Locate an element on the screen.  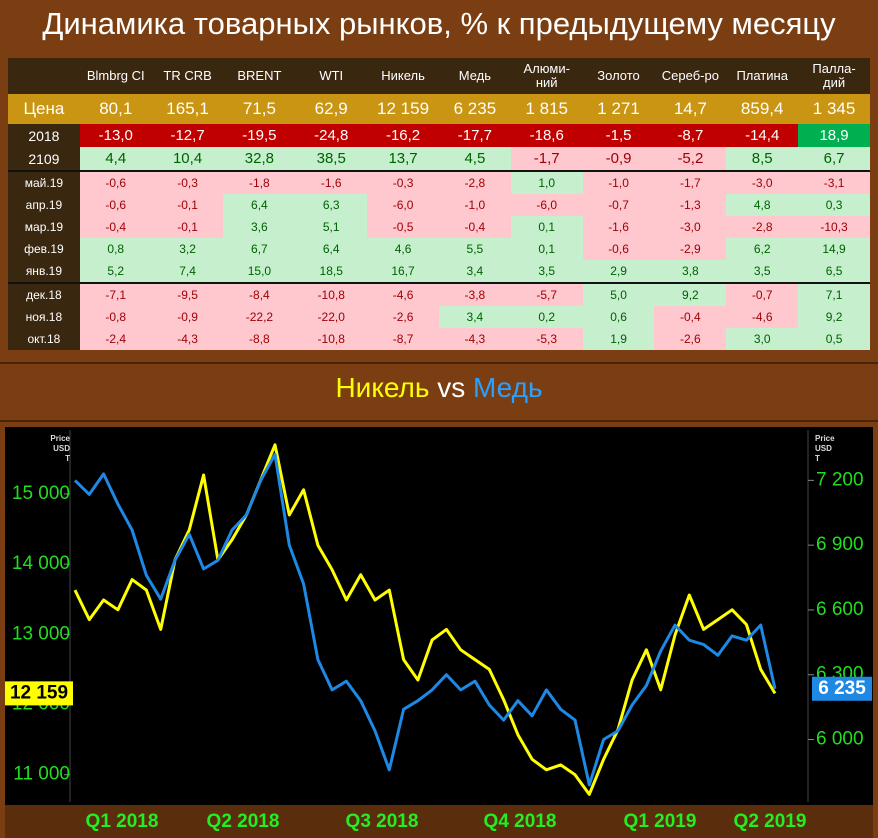
x-tick-label: Q1 2019 is located at coordinates (660, 821).